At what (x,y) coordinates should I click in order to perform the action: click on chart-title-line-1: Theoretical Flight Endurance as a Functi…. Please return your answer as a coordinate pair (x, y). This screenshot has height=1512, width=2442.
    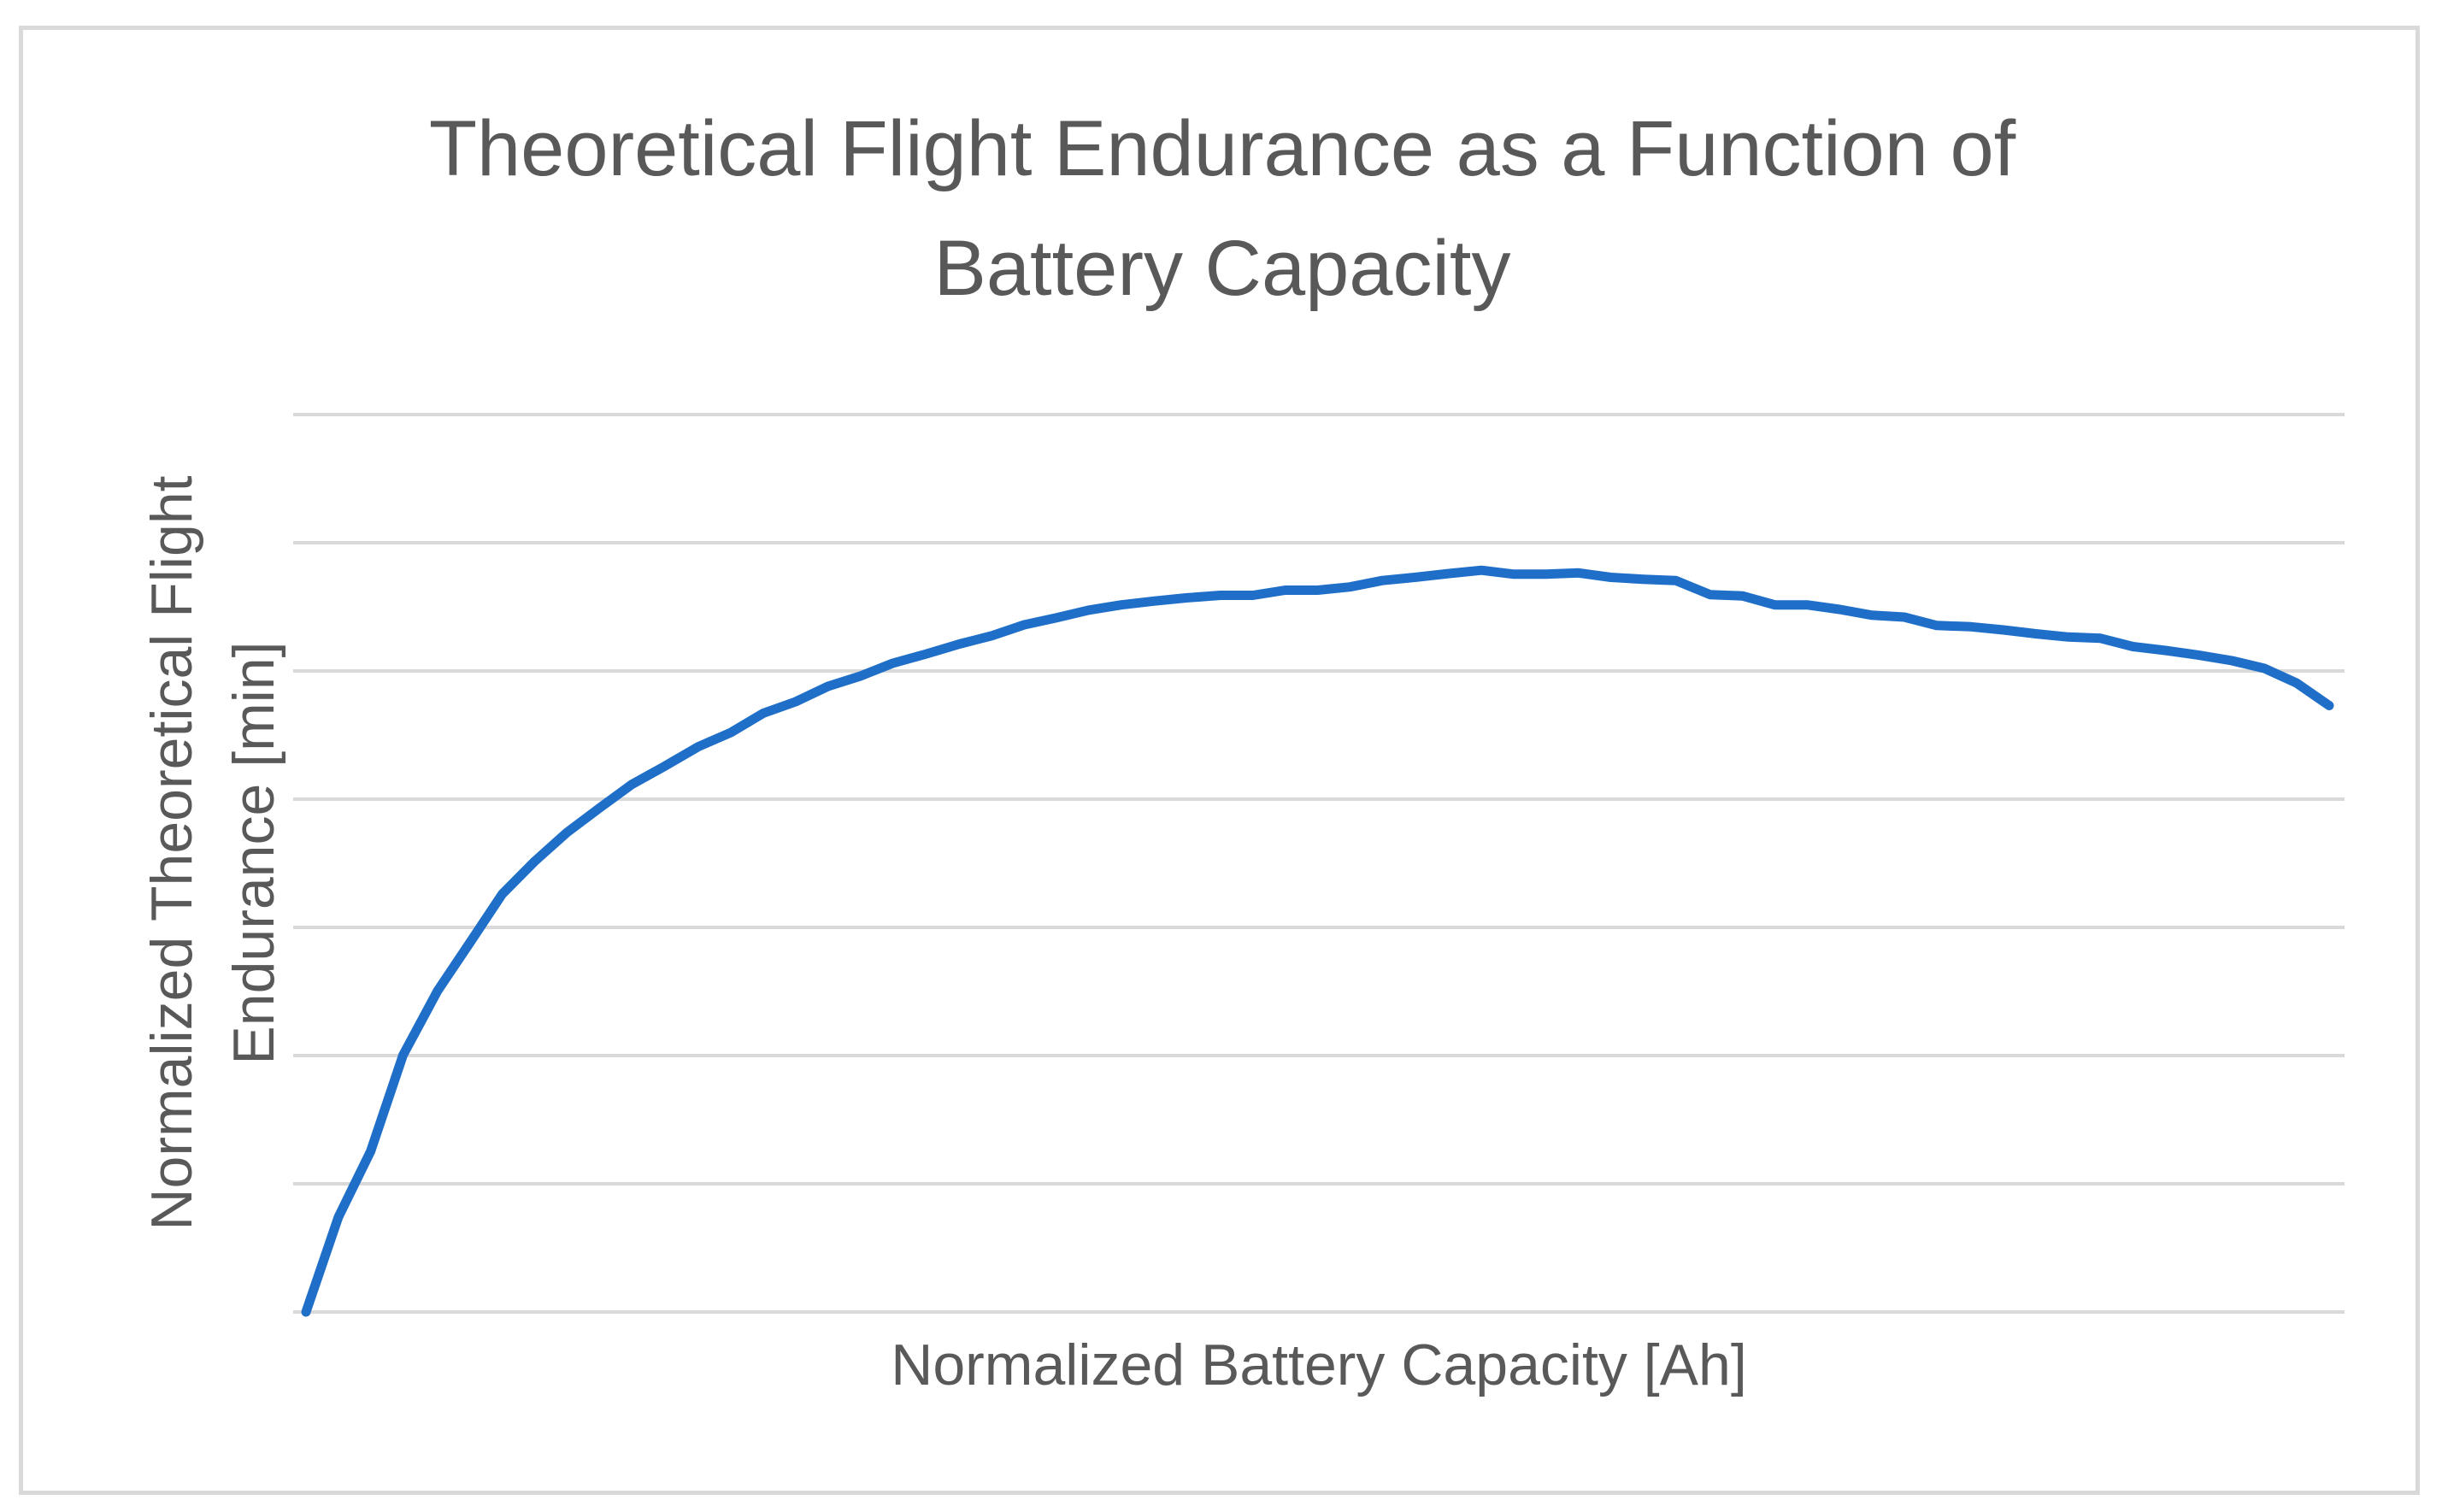
    Looking at the image, I should click on (1222, 148).